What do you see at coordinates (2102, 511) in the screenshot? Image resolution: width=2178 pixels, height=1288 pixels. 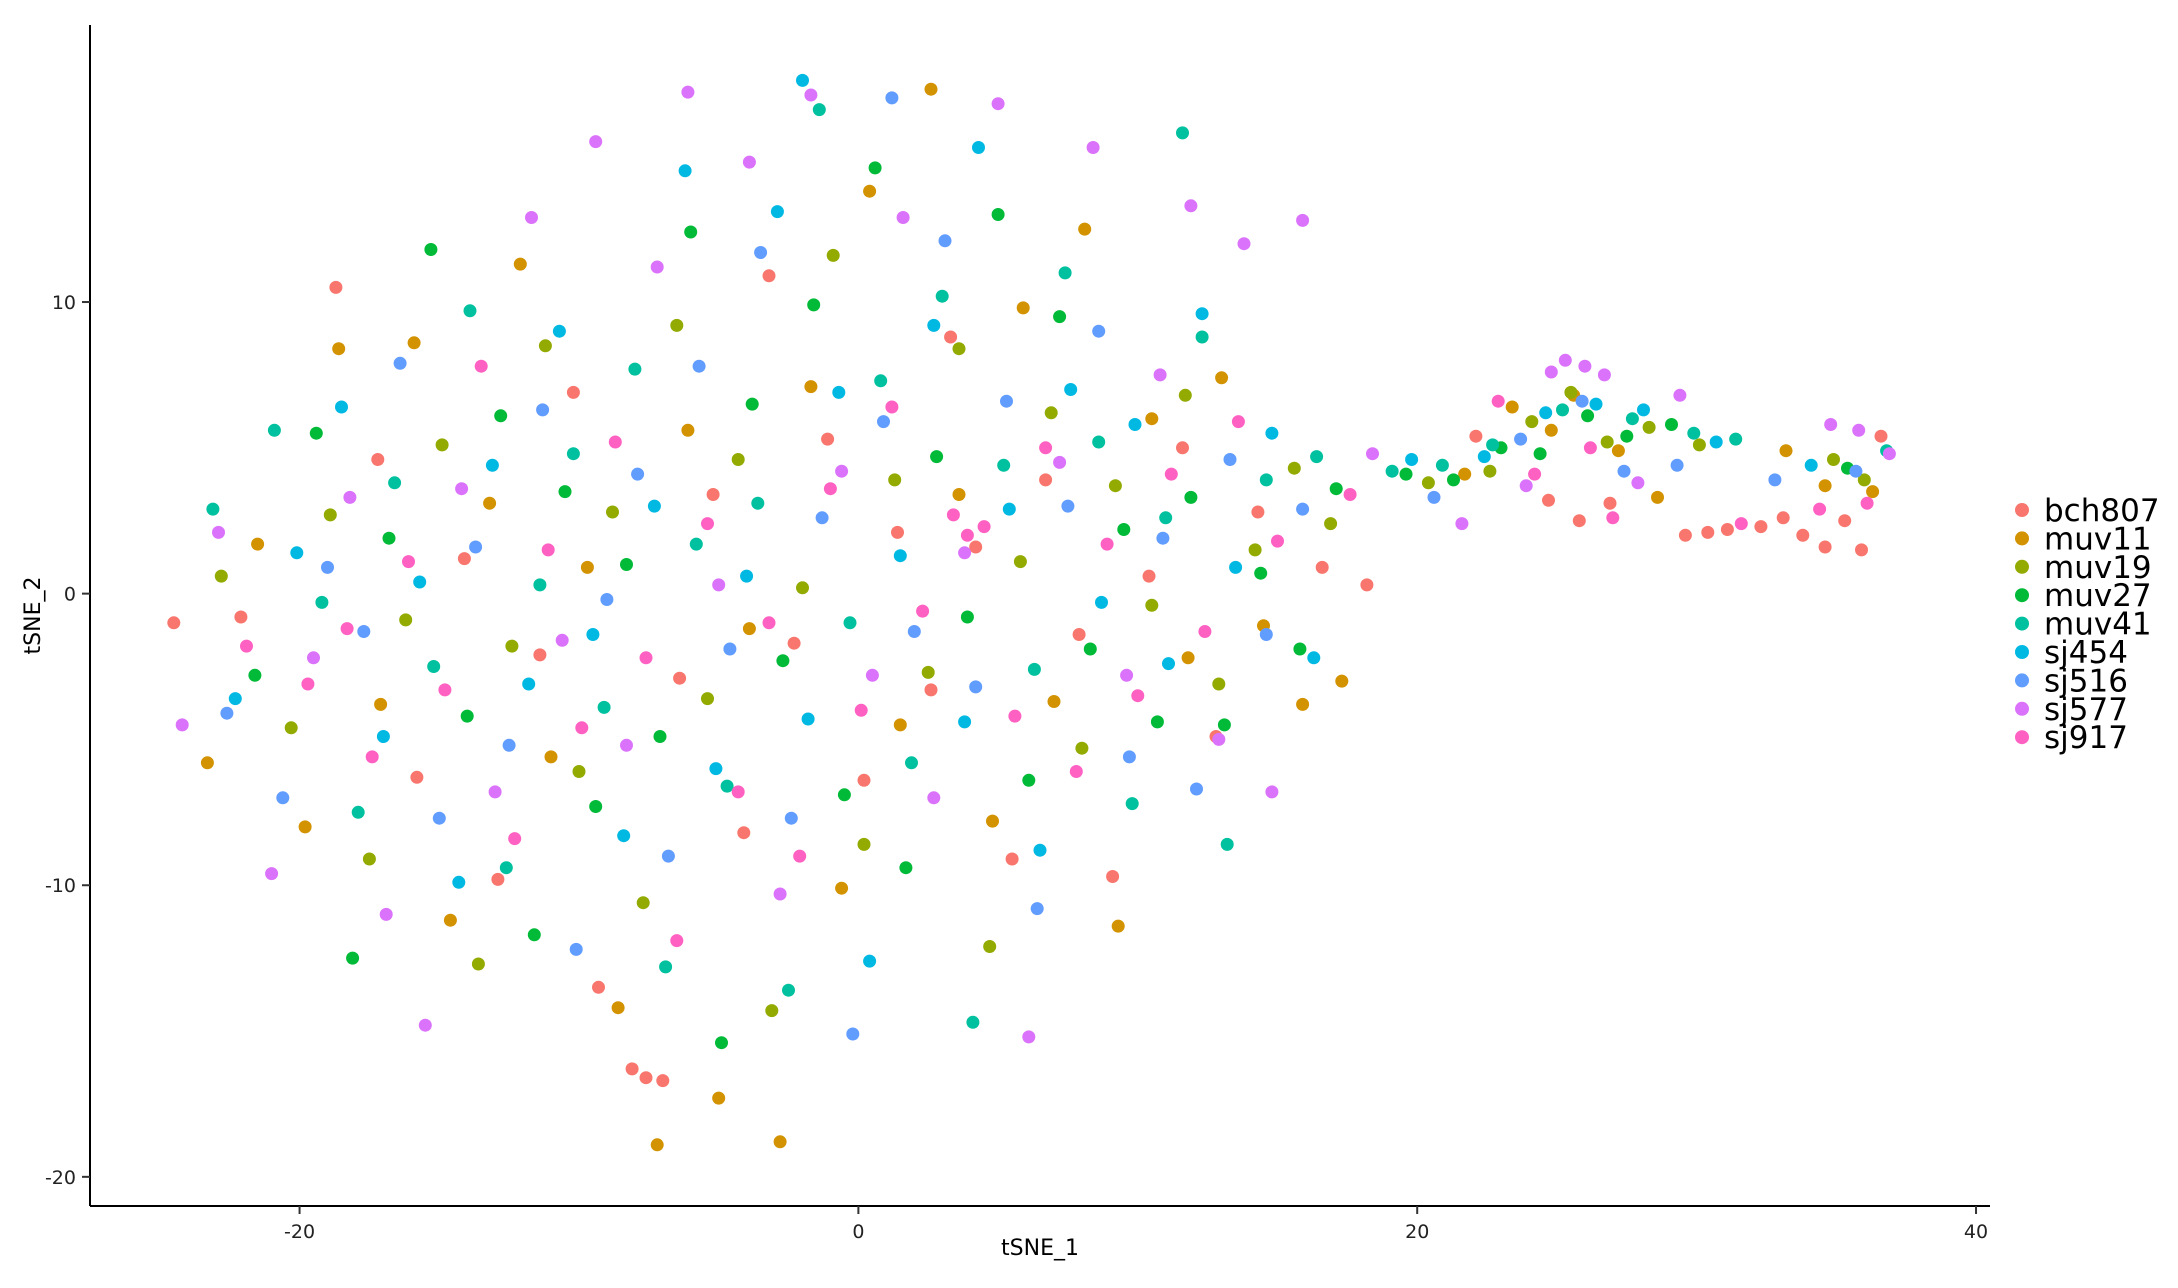 I see `legend-label: bch807` at bounding box center [2102, 511].